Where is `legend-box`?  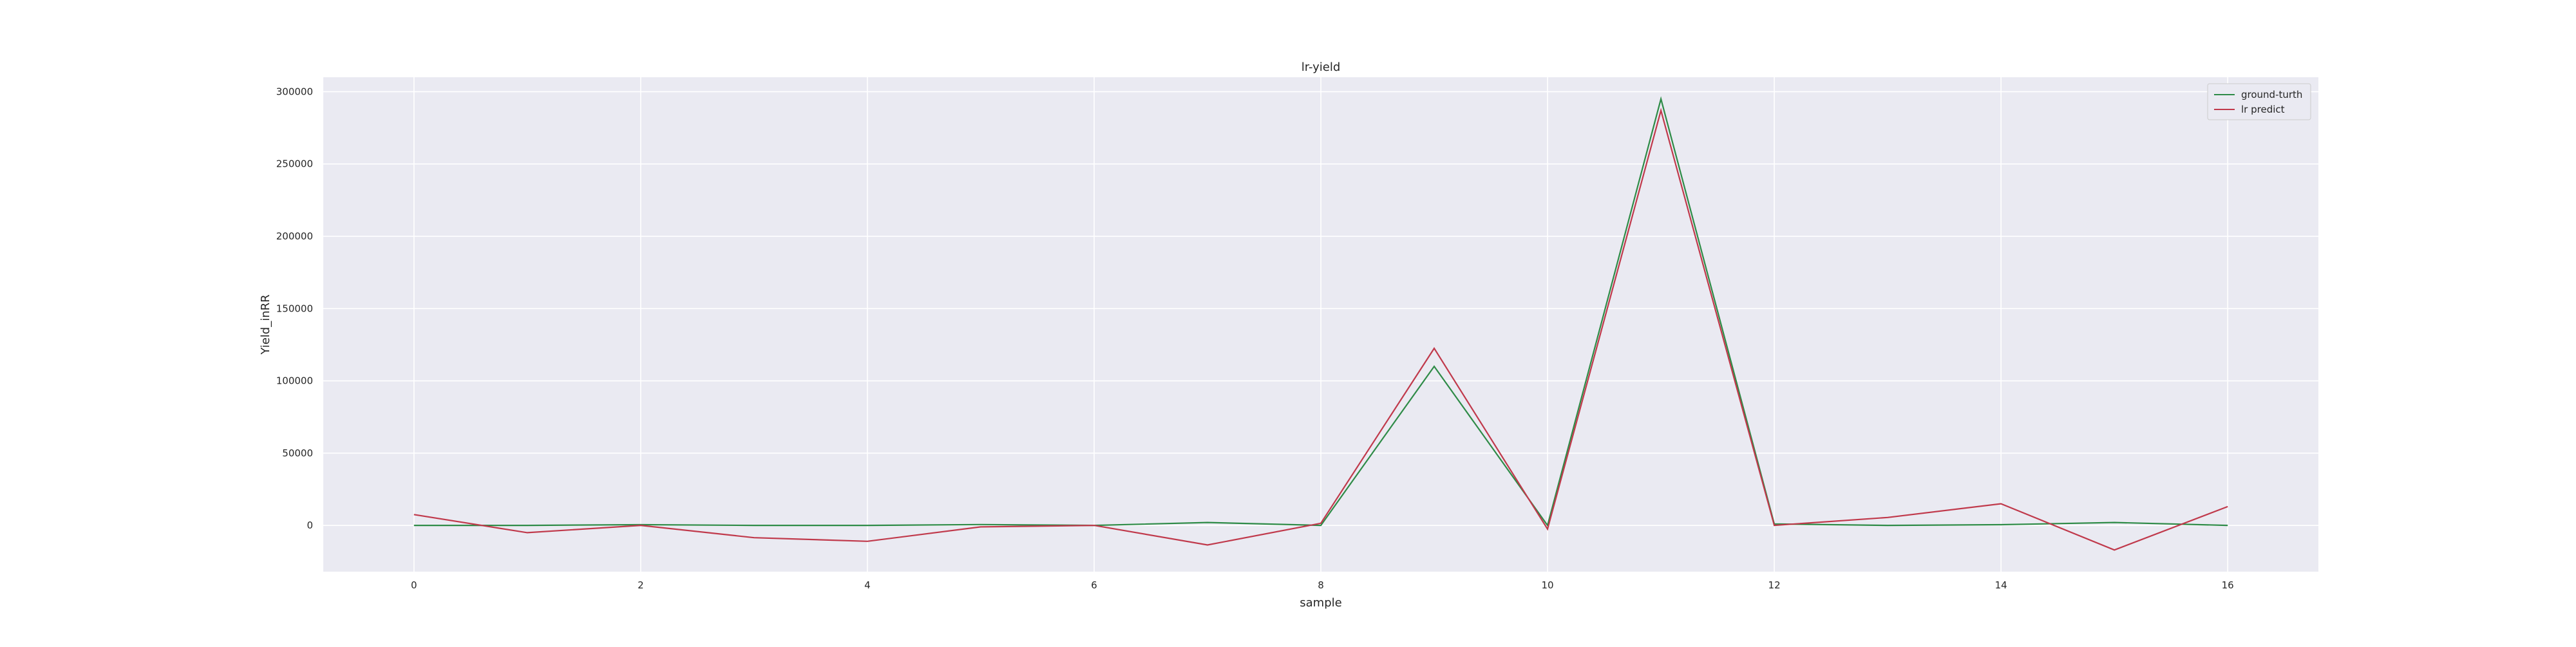 legend-box is located at coordinates (2259, 102).